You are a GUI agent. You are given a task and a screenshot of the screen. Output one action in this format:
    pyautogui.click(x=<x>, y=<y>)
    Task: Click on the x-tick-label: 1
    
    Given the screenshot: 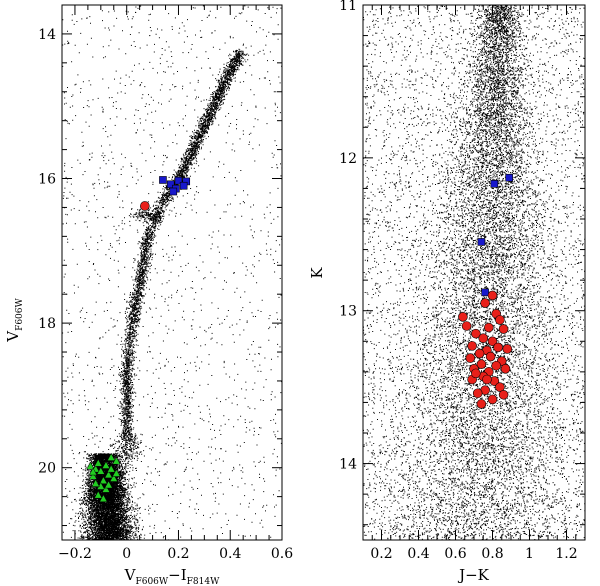 What is the action you would take?
    pyautogui.click(x=529, y=554)
    